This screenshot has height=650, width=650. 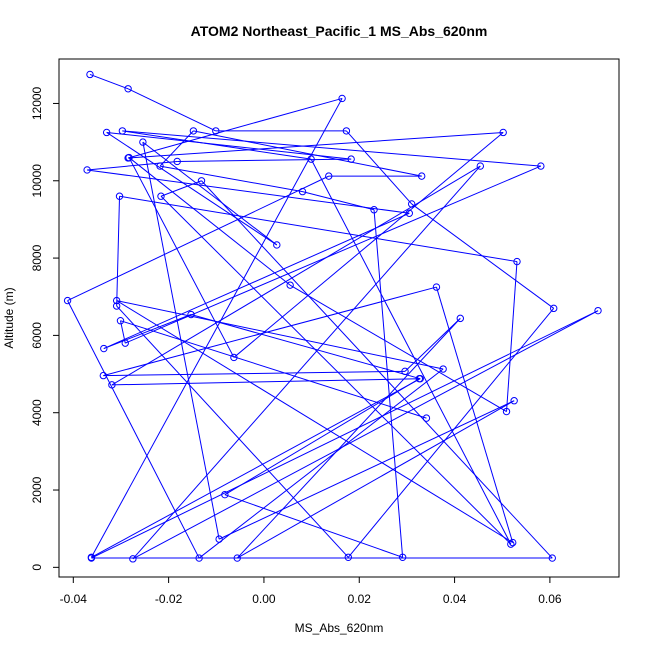 What do you see at coordinates (360, 599) in the screenshot?
I see `x-tick-label: 0.02` at bounding box center [360, 599].